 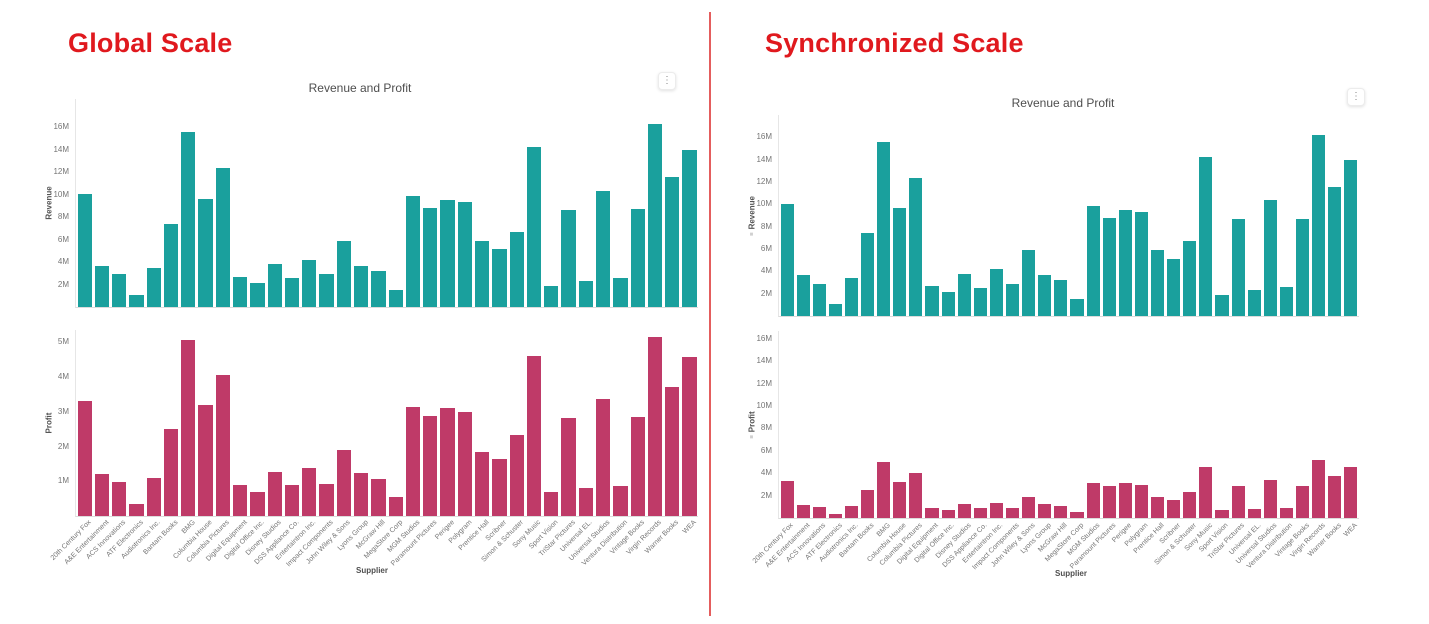 I want to click on right-more-options-button: ⋮, so click(x=1356, y=97).